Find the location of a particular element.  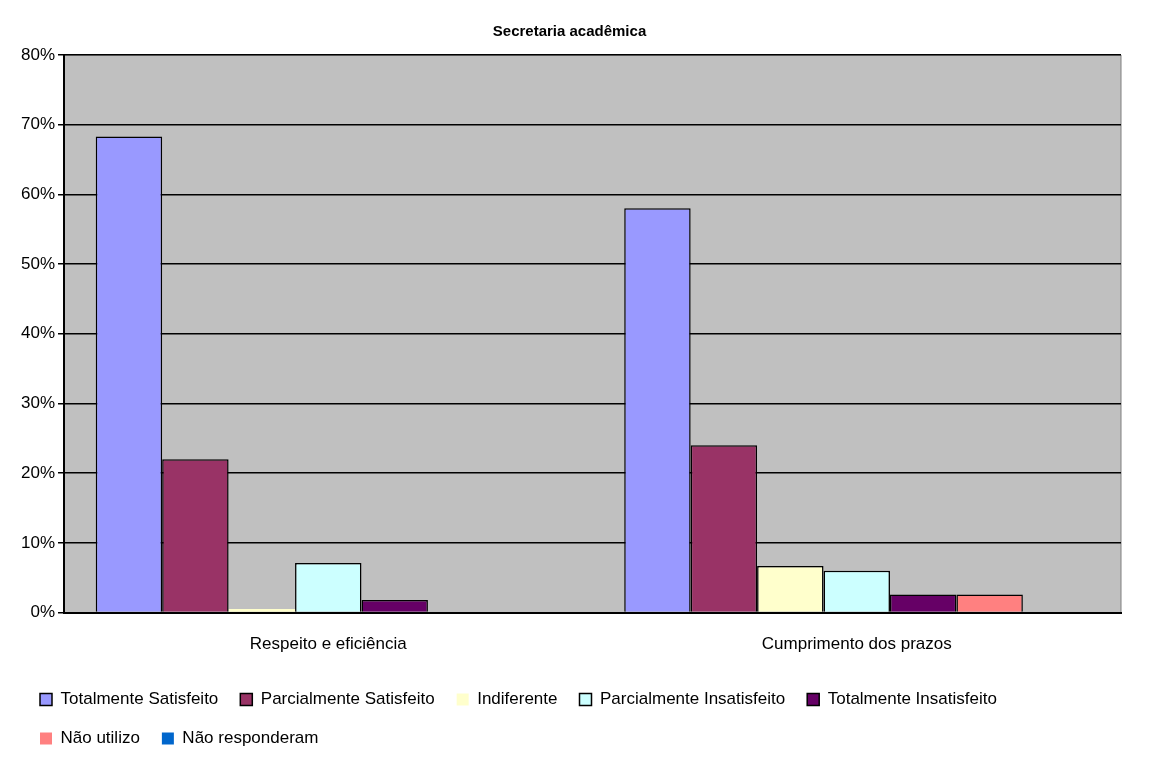

chart-title: Secretaria acadêmica is located at coordinates (569, 31).